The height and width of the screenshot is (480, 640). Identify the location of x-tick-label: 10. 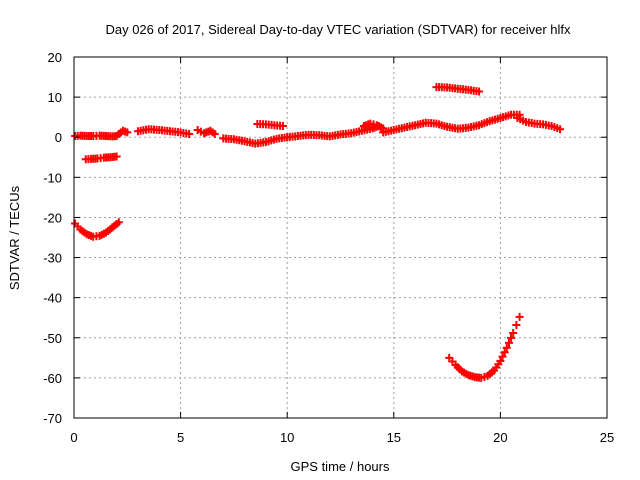
(287, 437).